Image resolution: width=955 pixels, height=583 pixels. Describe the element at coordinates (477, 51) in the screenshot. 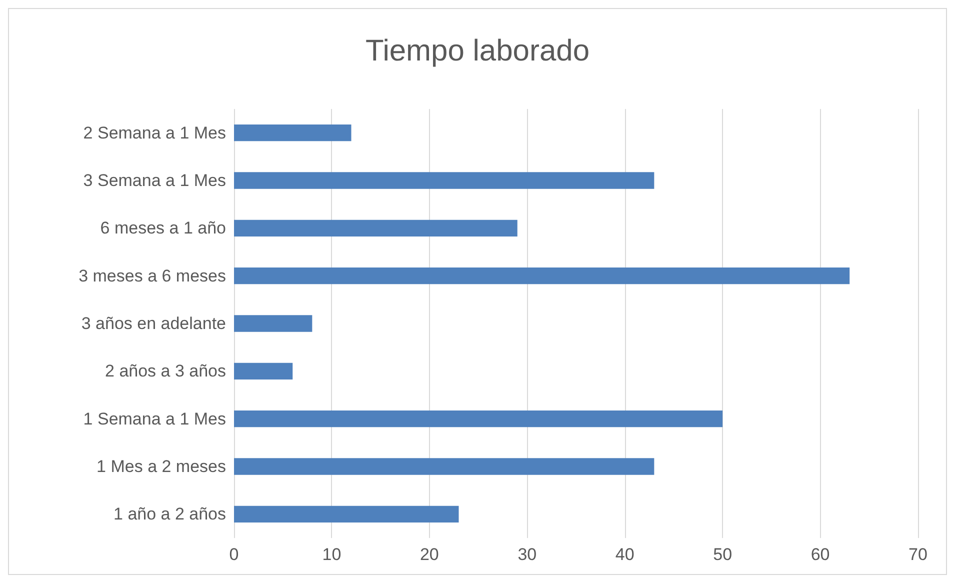

I see `chart-title: Tiempo laborado` at that location.